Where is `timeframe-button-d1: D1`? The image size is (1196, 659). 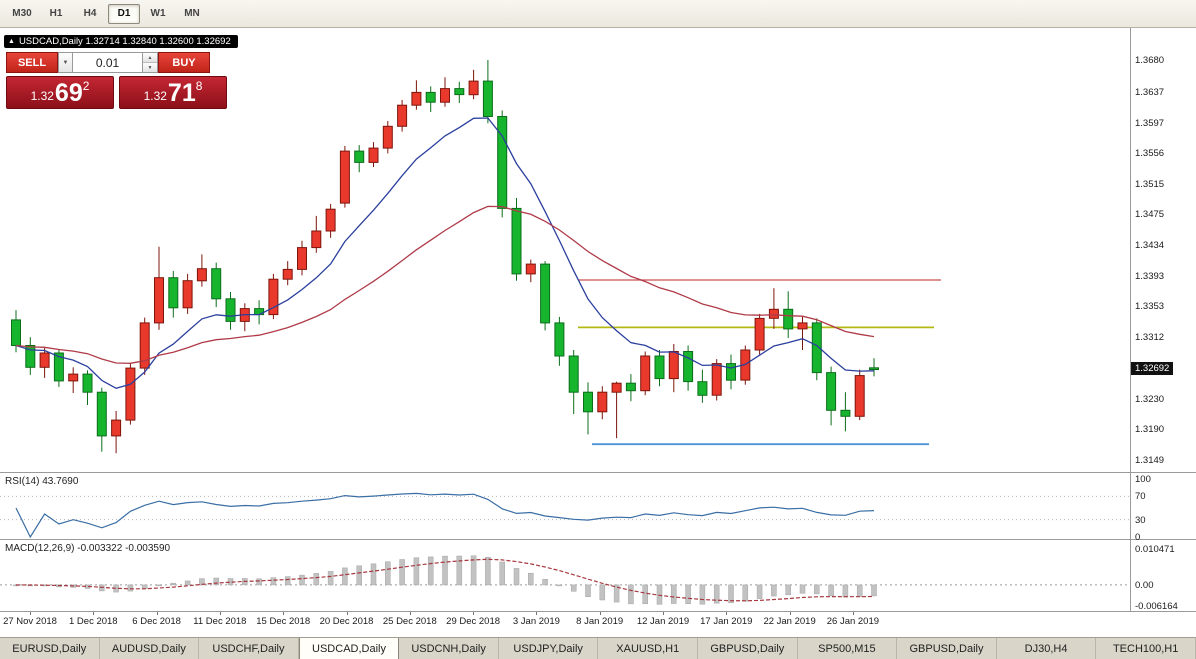
timeframe-button-d1: D1 is located at coordinates (124, 13).